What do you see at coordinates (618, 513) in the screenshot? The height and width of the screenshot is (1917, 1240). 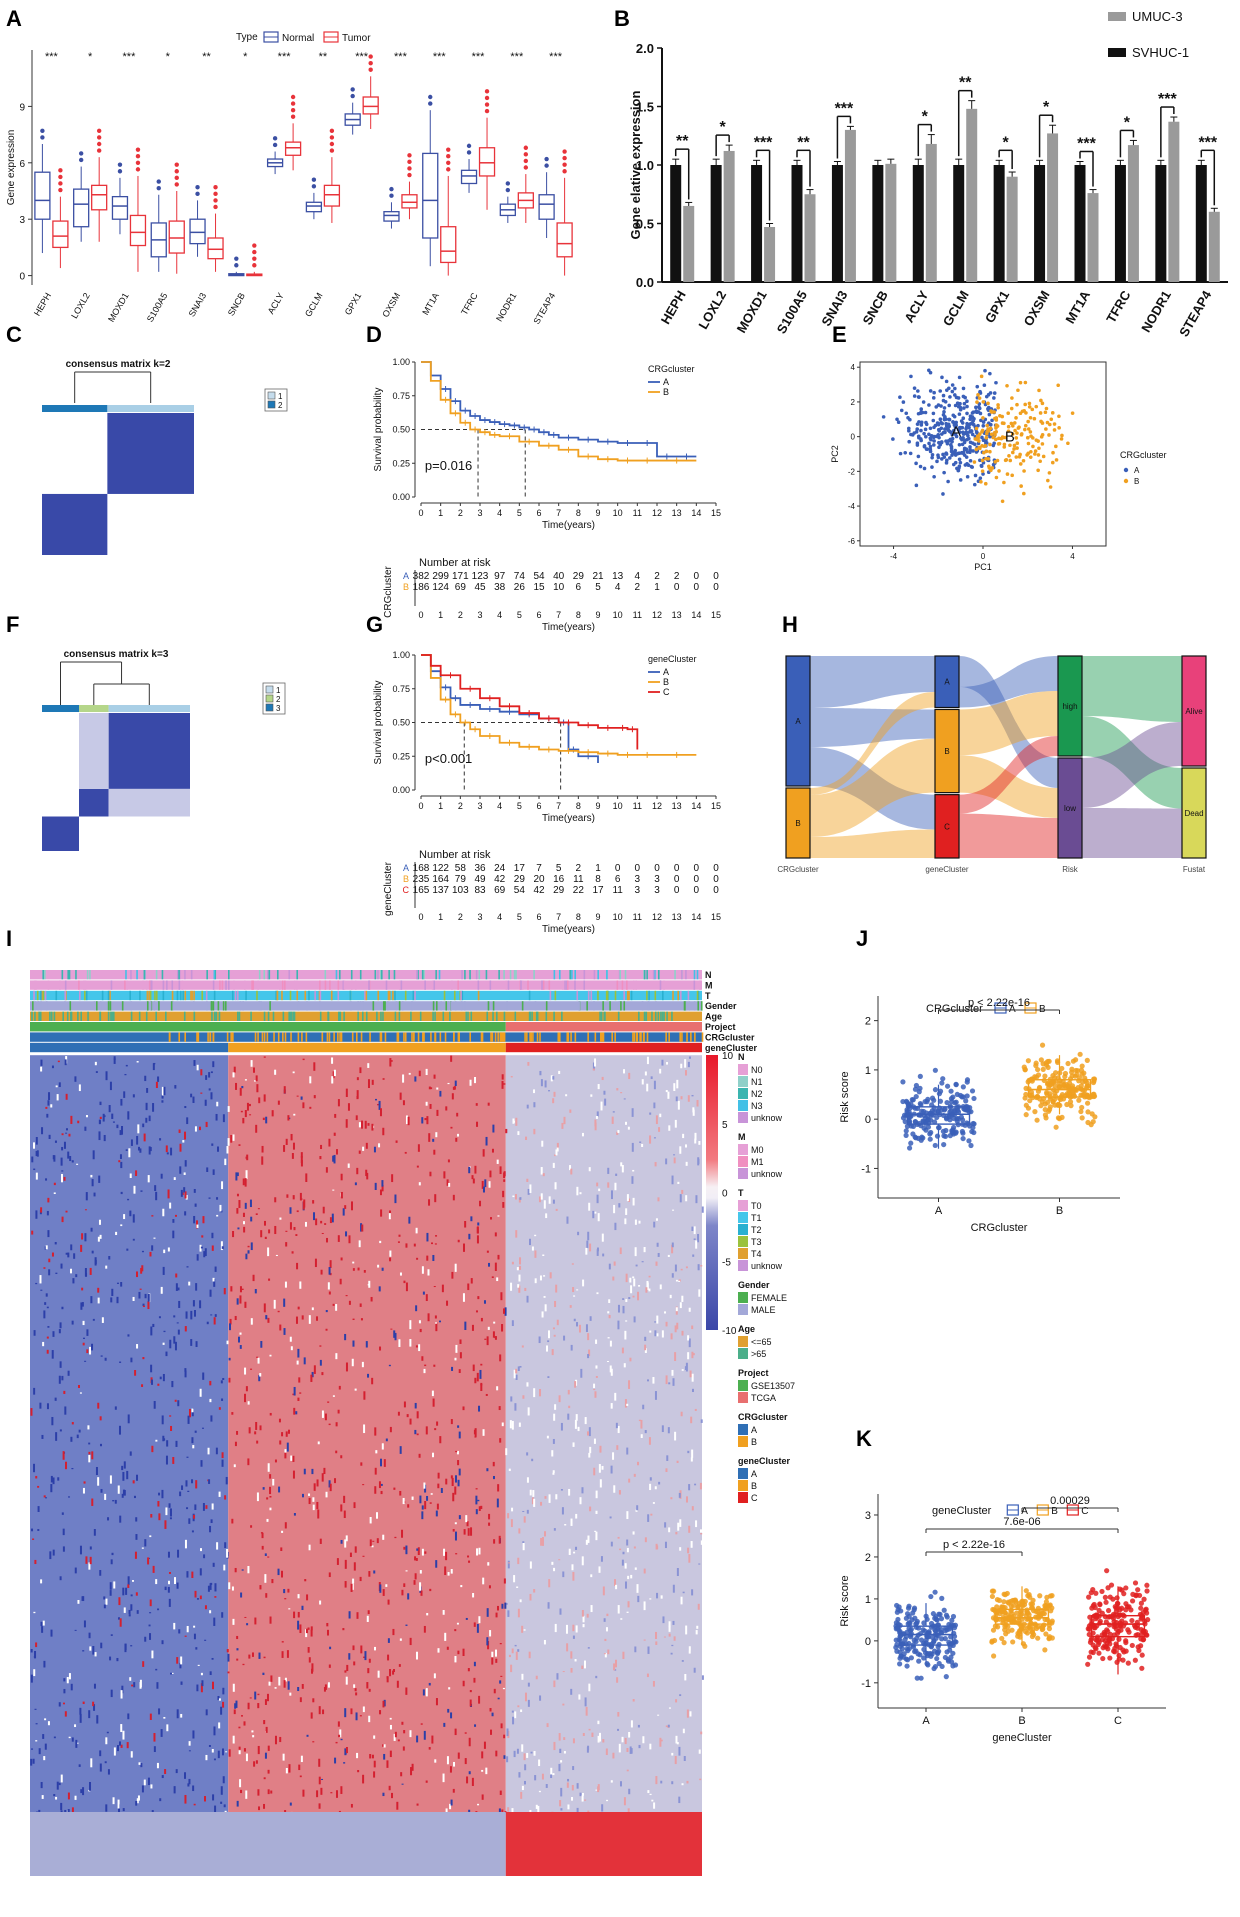 I see `x-tick-label: 10` at bounding box center [618, 513].